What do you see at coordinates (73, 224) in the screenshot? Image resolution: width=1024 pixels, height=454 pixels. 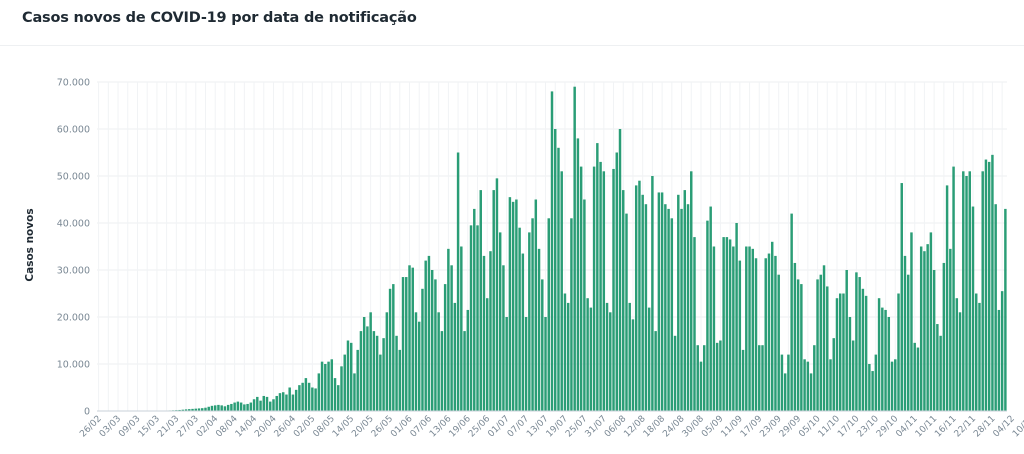 I see `y-tick-label: 40.000` at bounding box center [73, 224].